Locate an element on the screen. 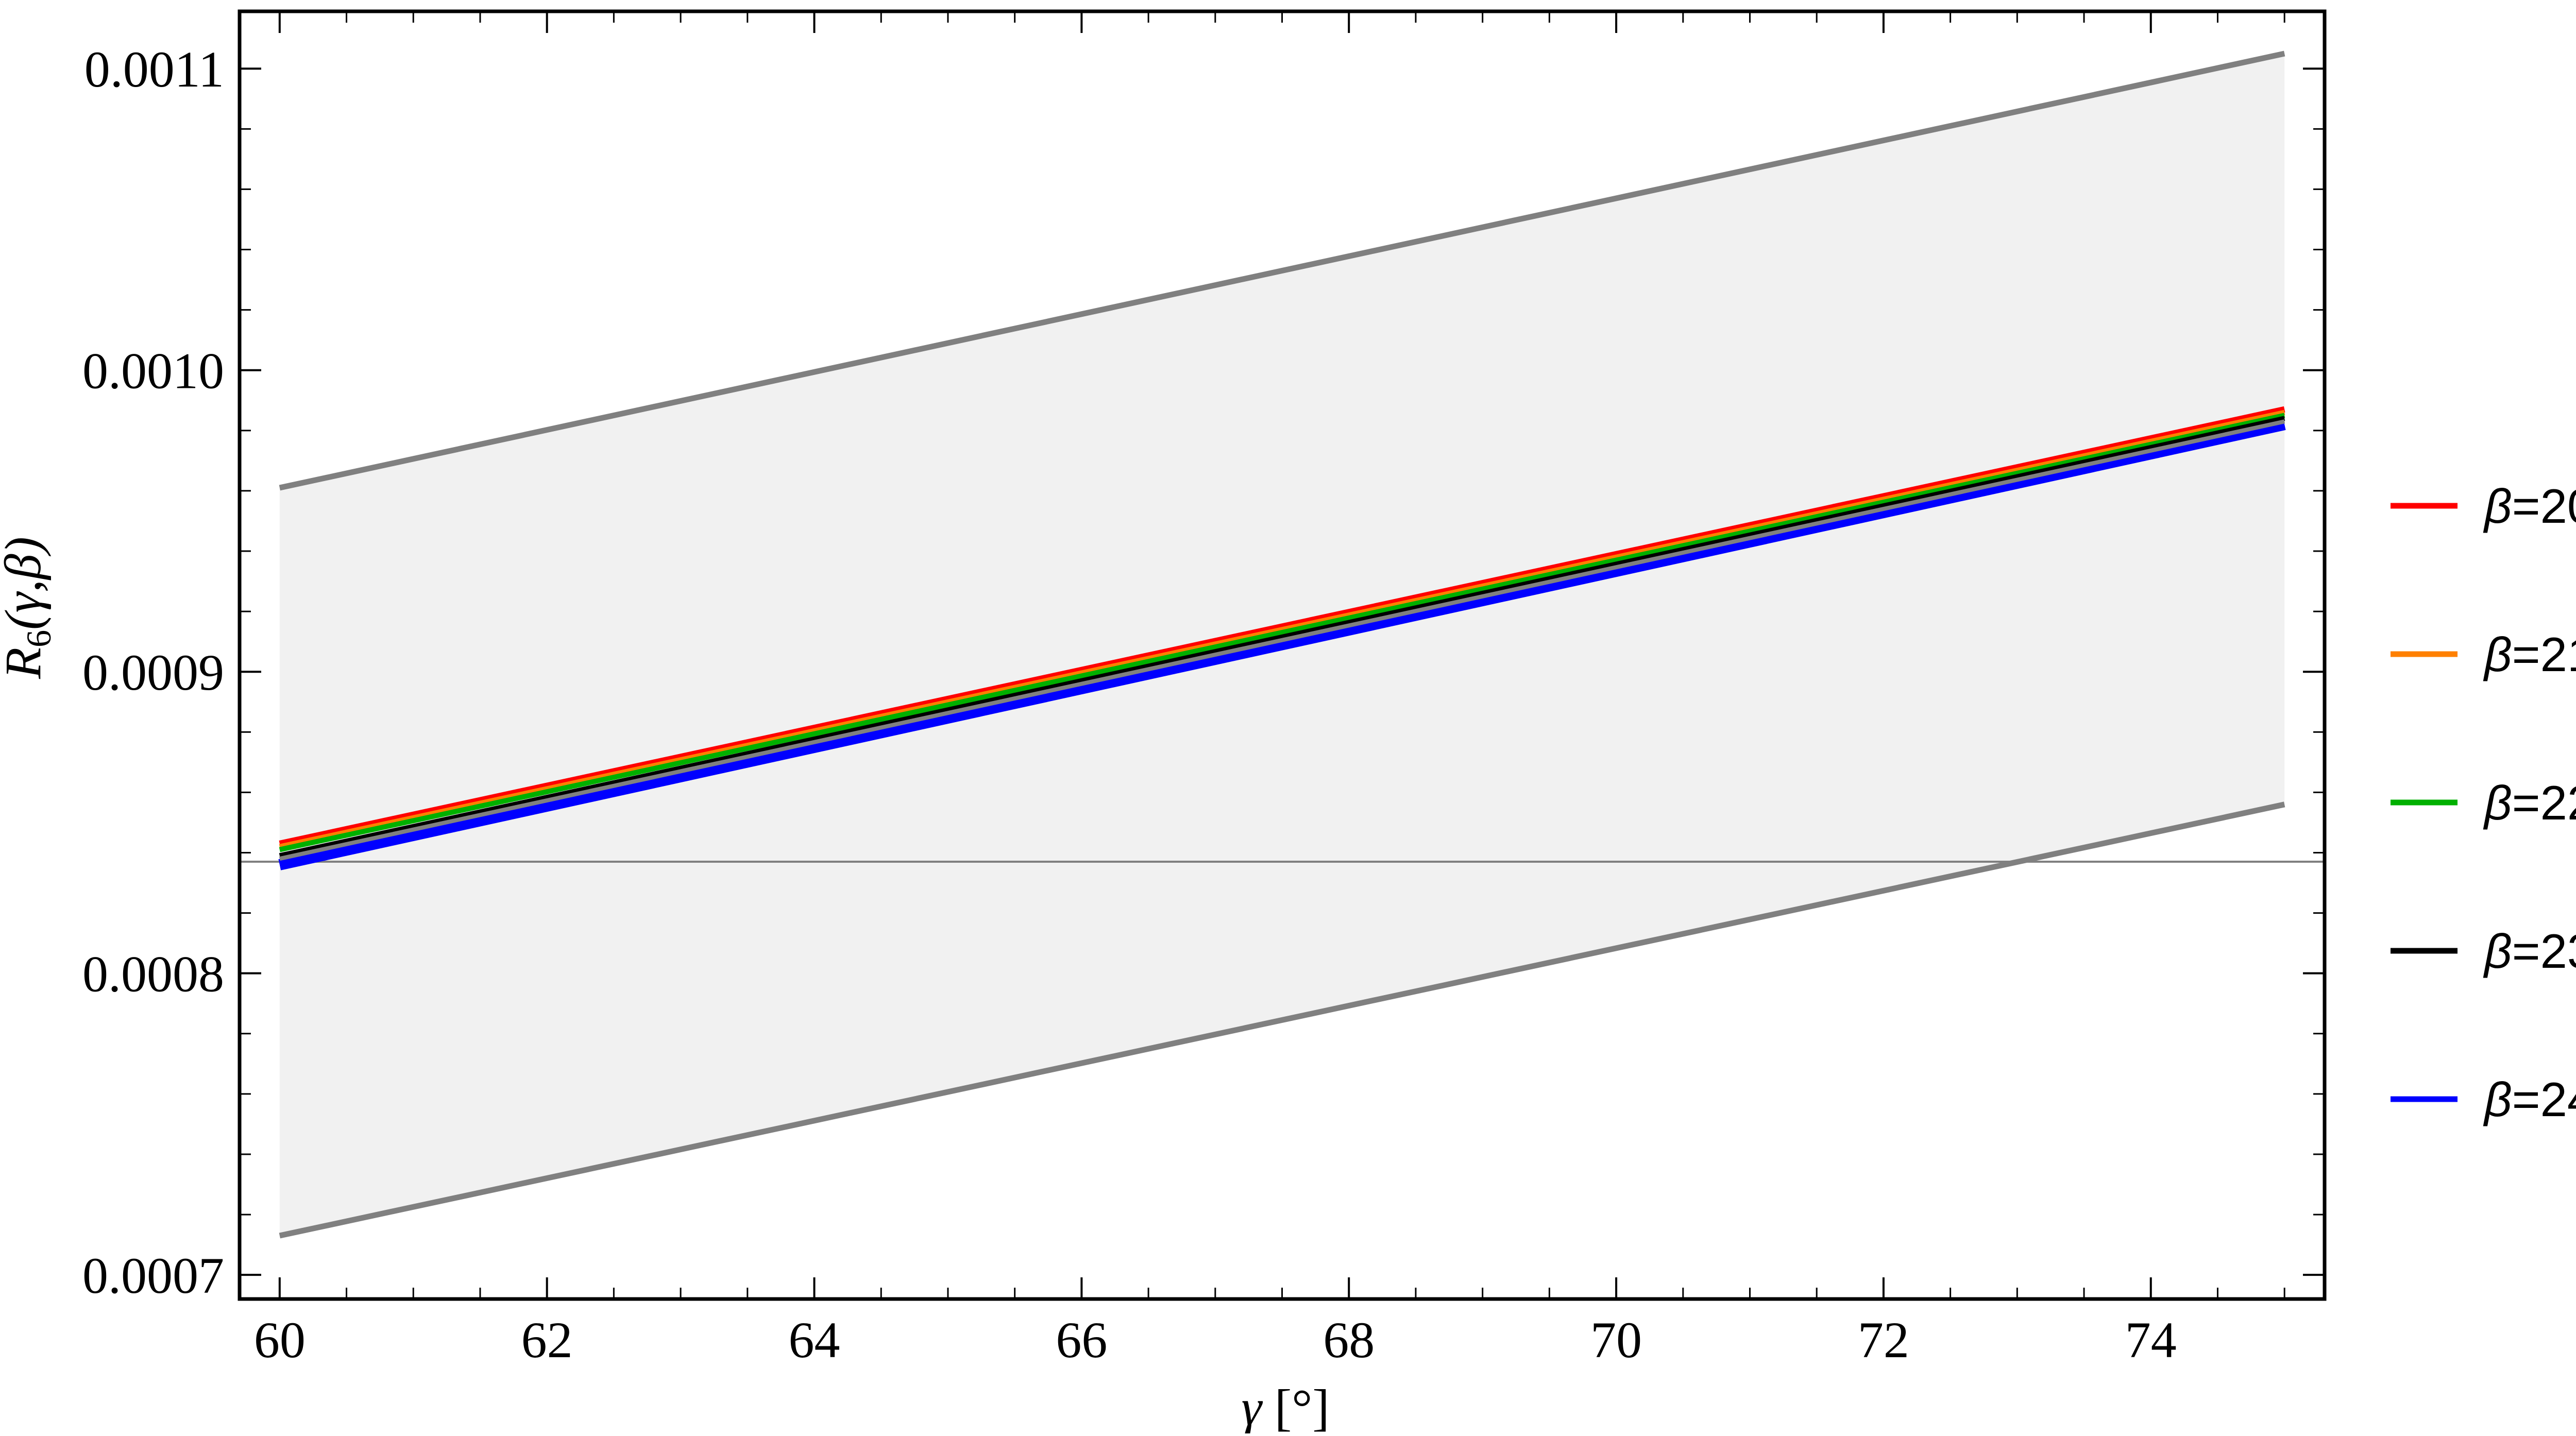 This screenshot has width=2576, height=1436. x-axis-label: γ [°] is located at coordinates (1286, 1406).